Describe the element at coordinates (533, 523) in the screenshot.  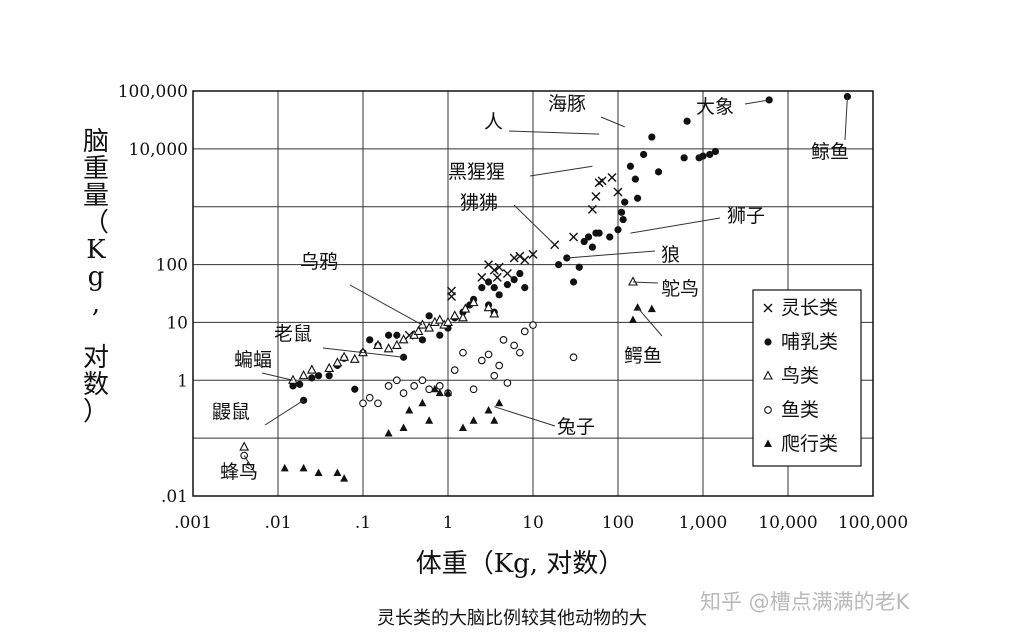
I see `x-tick-label: 10` at that location.